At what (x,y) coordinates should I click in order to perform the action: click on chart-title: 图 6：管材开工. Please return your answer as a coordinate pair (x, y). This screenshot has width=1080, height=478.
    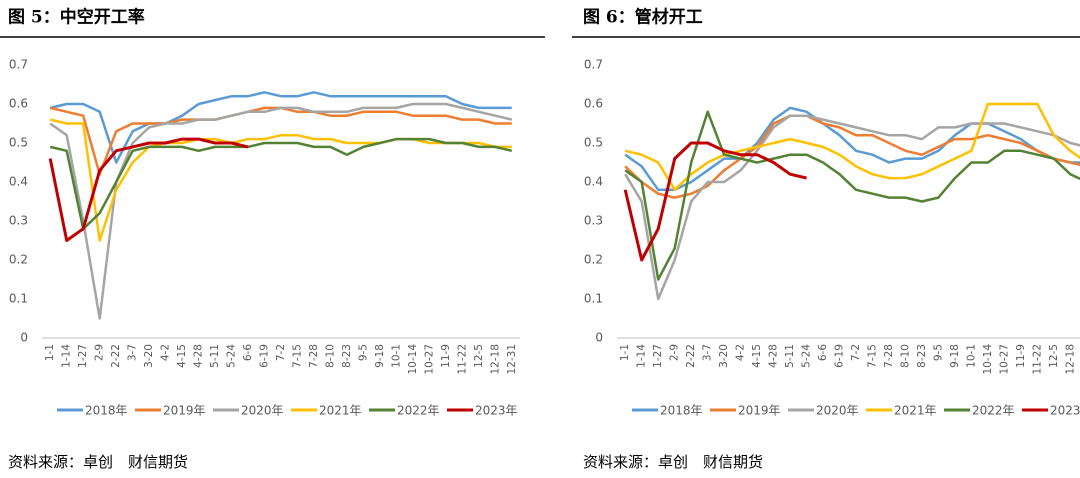
    Looking at the image, I should click on (643, 17).